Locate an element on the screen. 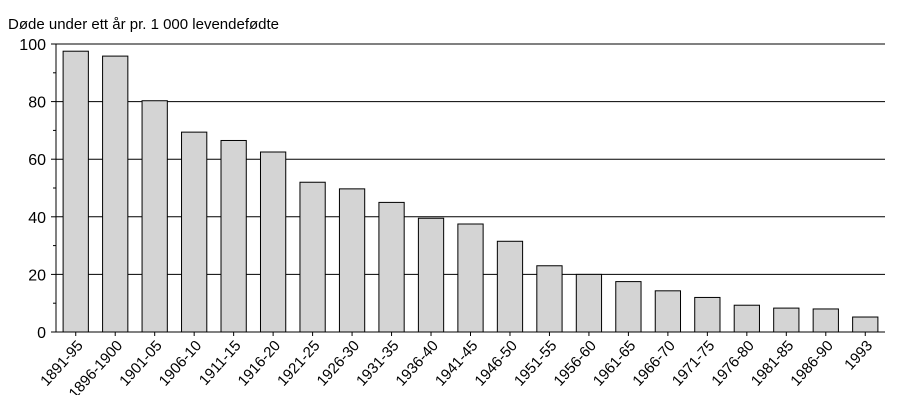  x-tick-label: 1986-90 is located at coordinates (811, 363).